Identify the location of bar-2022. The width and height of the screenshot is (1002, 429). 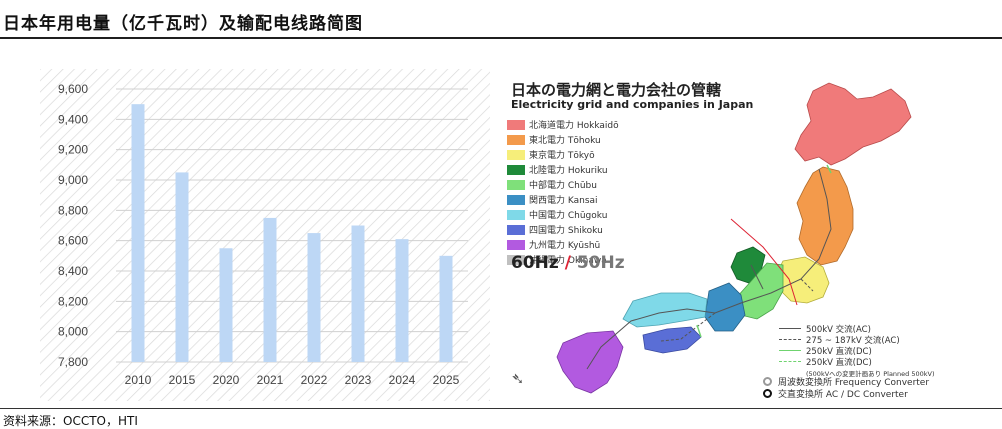
(314, 297).